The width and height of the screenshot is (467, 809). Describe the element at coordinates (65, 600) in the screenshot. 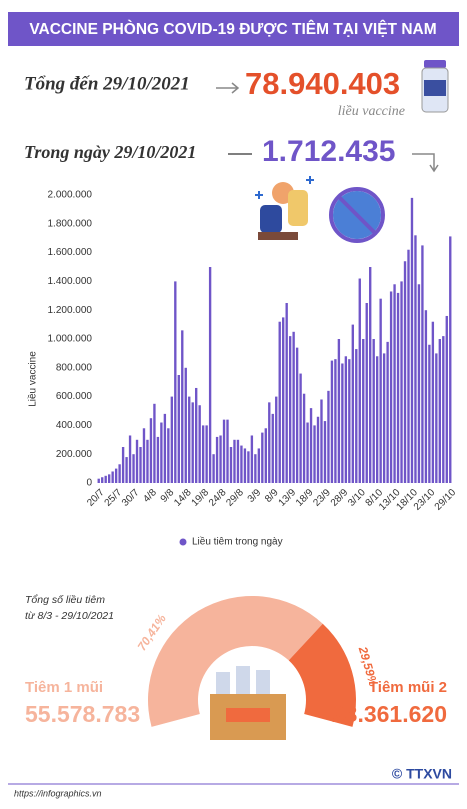

I see `subtitle: Tổng số liều tiêm` at that location.